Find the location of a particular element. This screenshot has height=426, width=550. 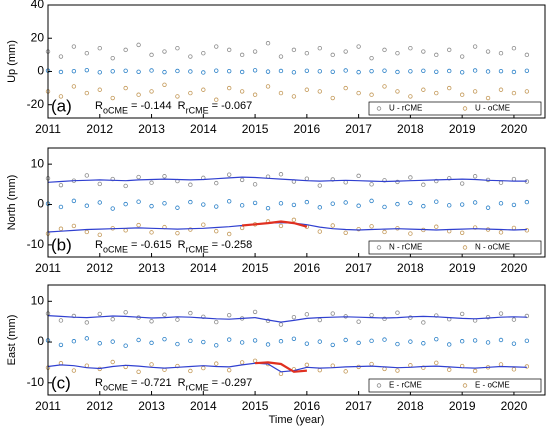

x-tick-label: 2011 is located at coordinates (48, 268).